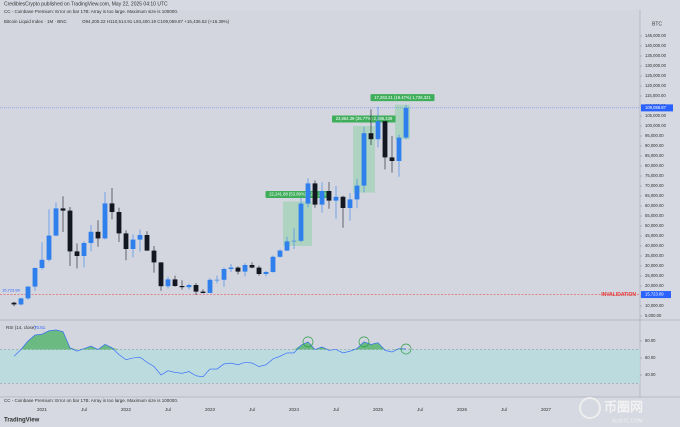 The height and width of the screenshot is (427, 680). I want to click on y-tick-label: 40,000.00, so click(654, 245).